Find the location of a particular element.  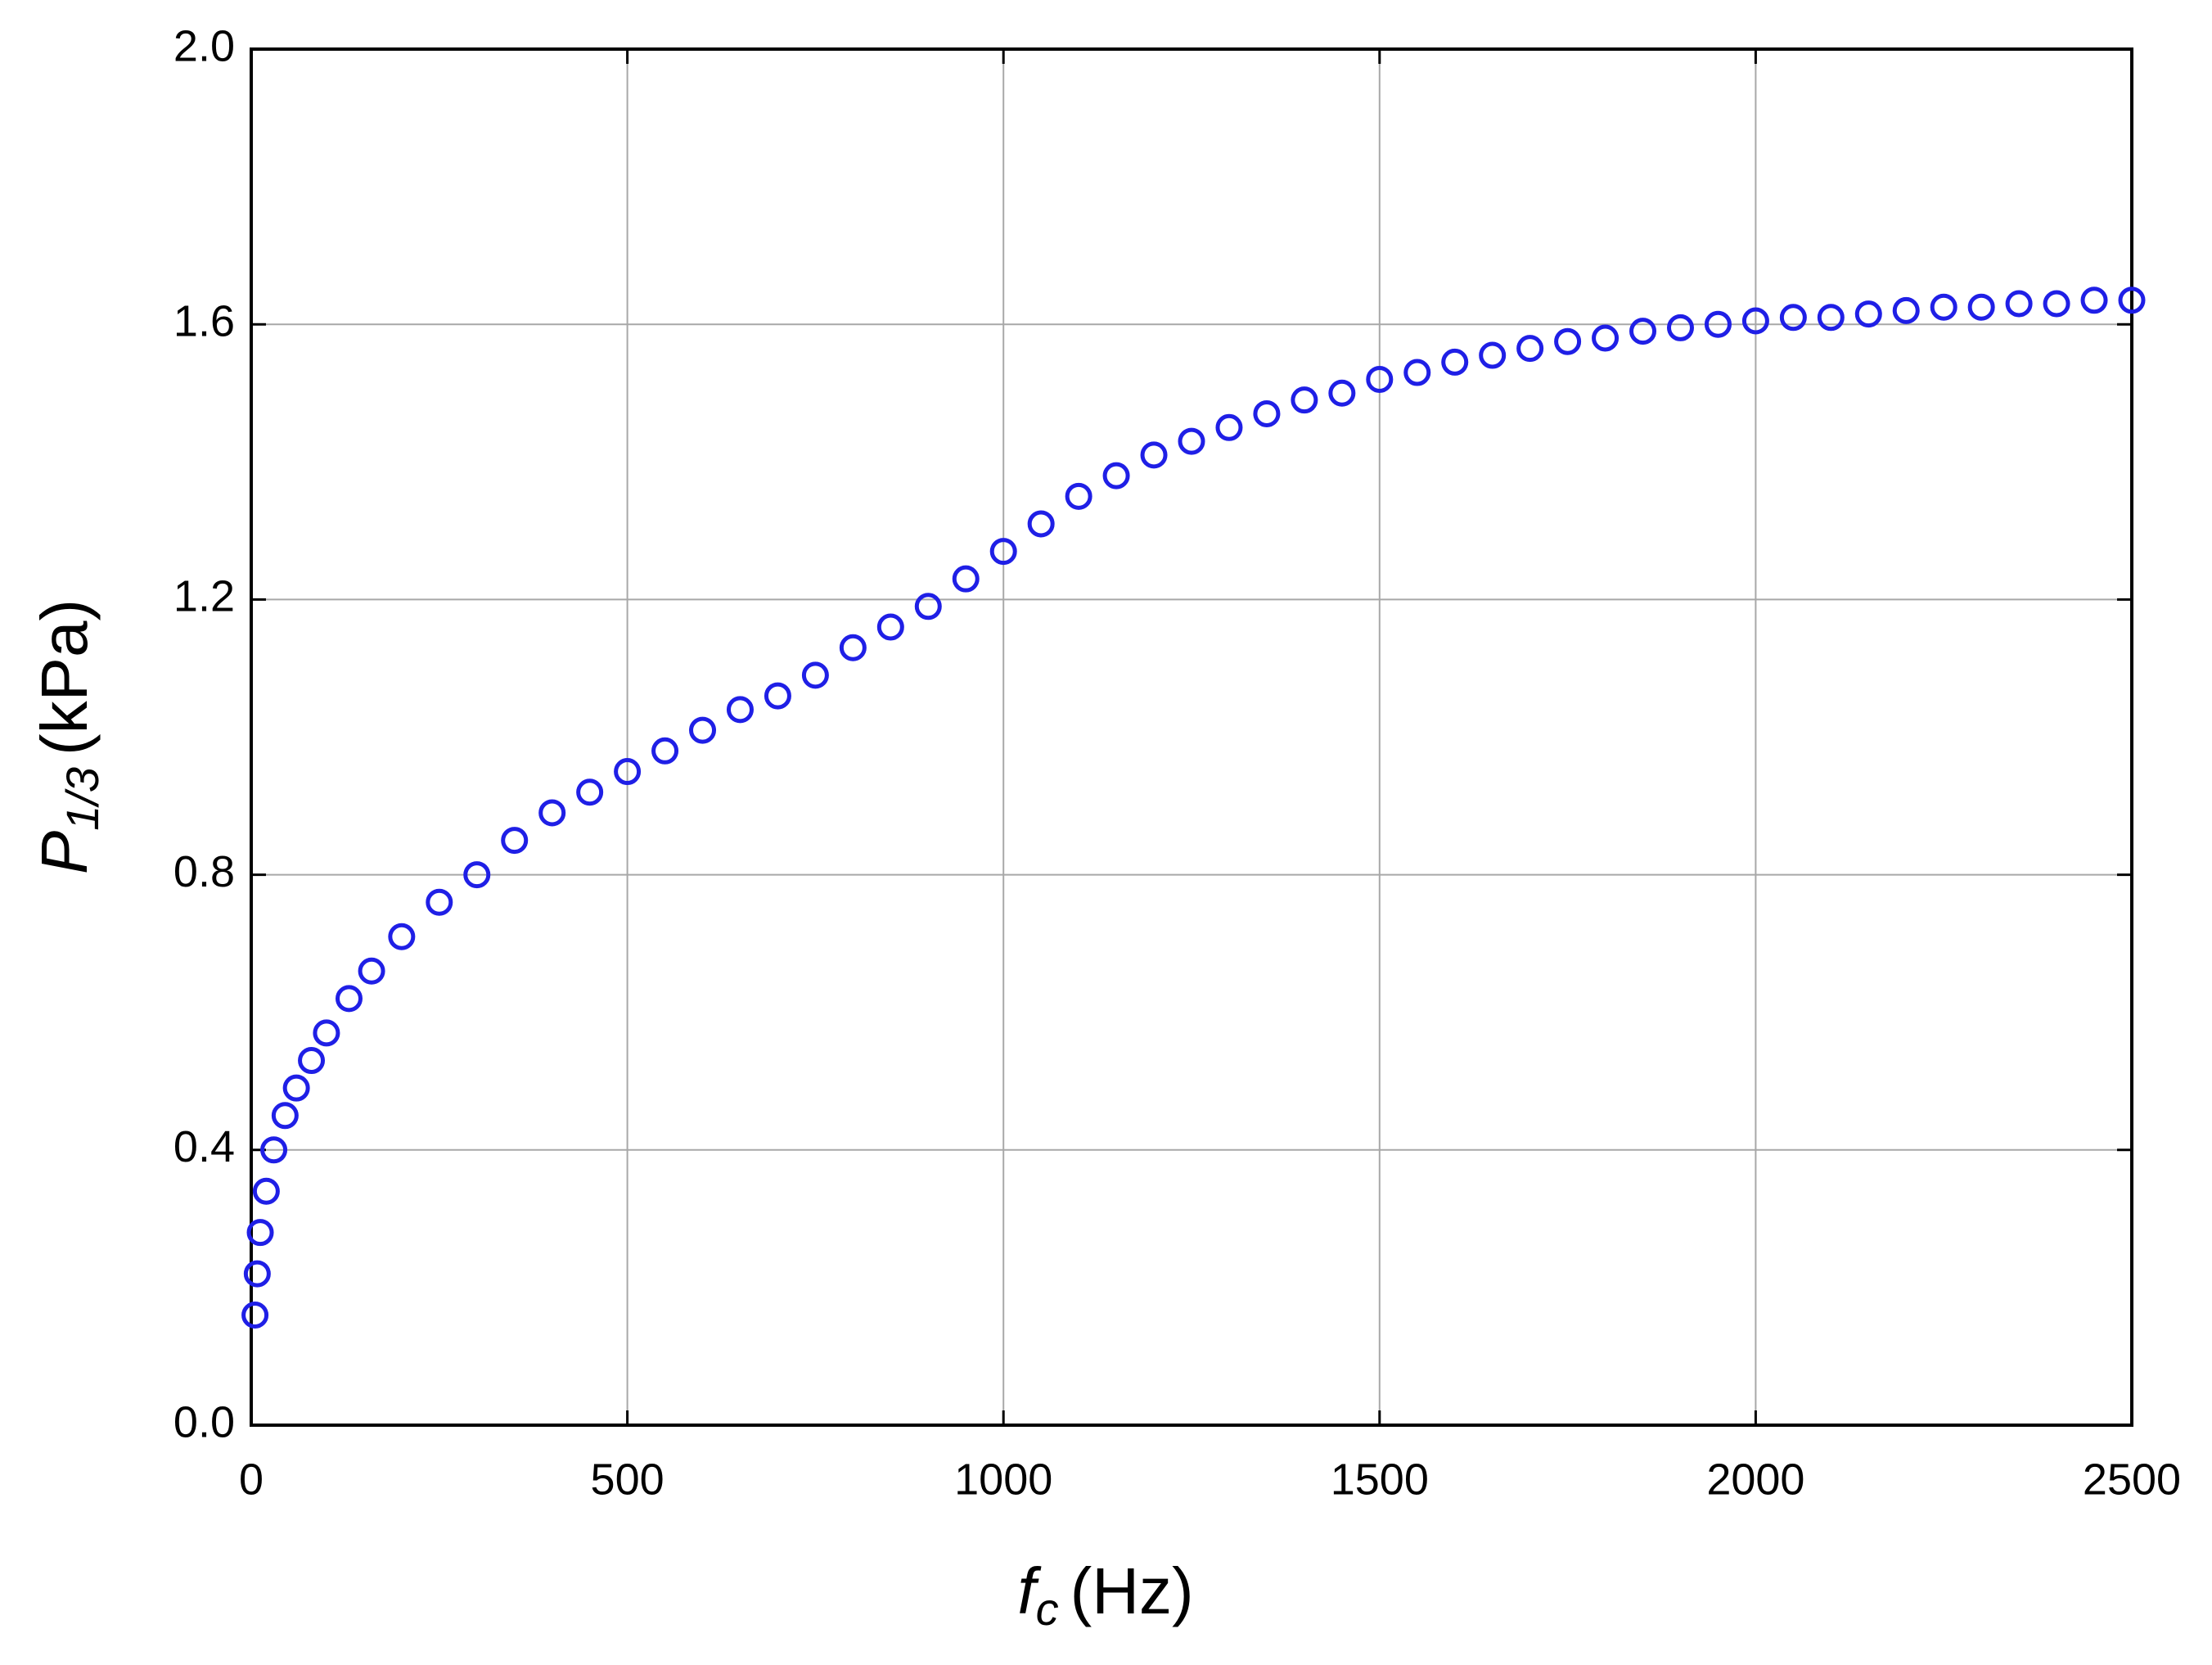

x-tick-label: 500 is located at coordinates (628, 1479).